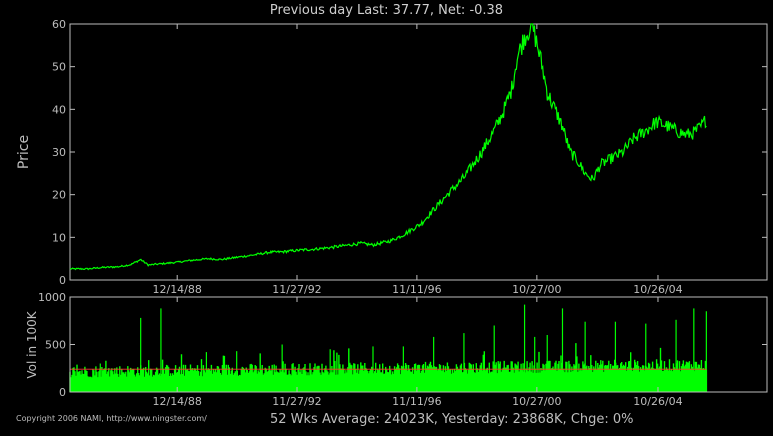  What do you see at coordinates (536, 401) in the screenshot?
I see `volume-xtick-label: 10/27/00` at bounding box center [536, 401].